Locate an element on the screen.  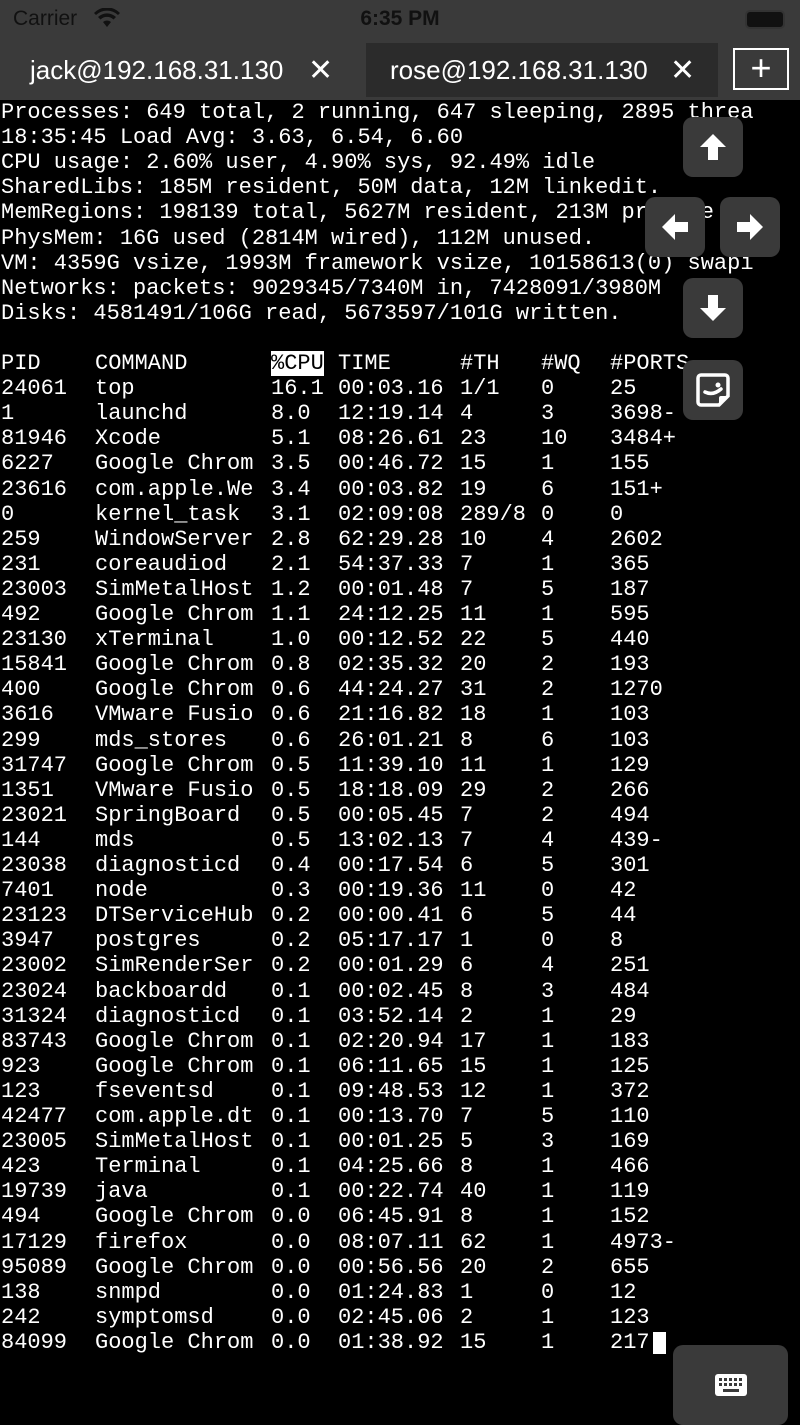
table-row: 242 symptomsd 0.0 02:45.06 2 1 123 is located at coordinates (400, 1317).